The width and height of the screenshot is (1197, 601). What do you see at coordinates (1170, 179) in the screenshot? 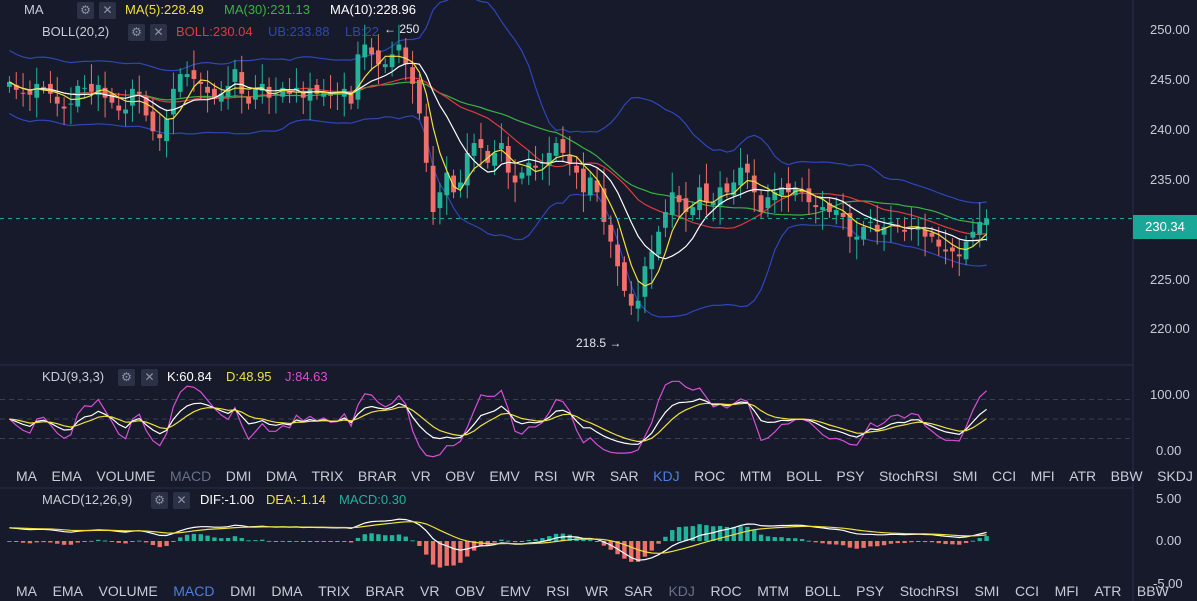
I see `price-tick: 235.00` at bounding box center [1170, 179].